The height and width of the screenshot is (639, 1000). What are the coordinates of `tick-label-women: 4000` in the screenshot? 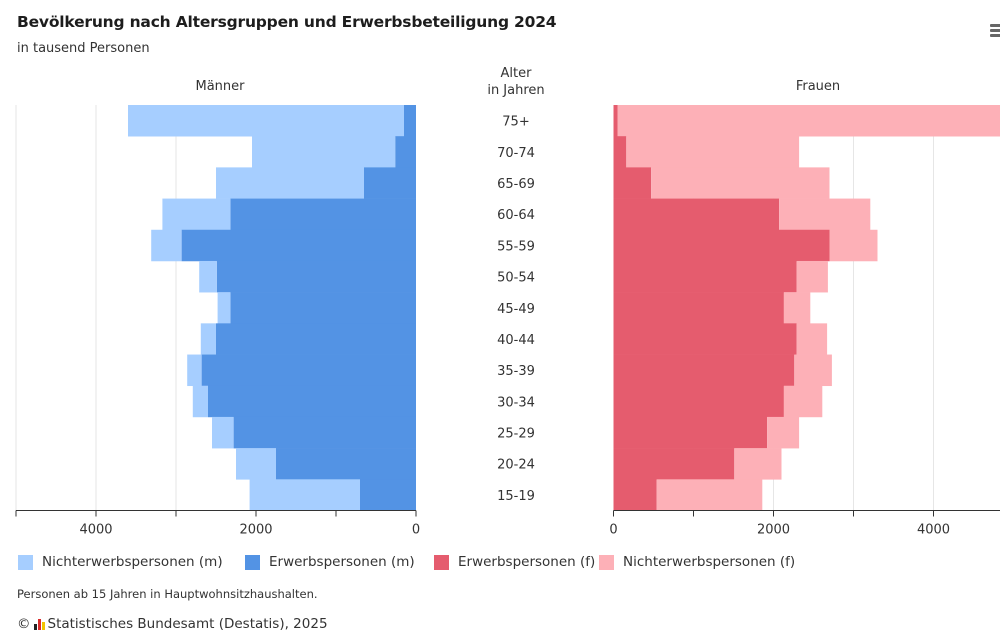 It's located at (933, 530).